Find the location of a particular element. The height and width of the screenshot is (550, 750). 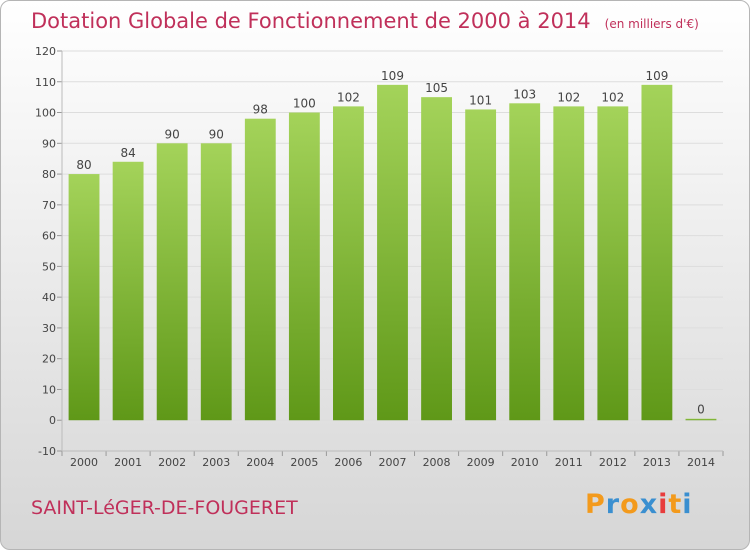

y-tick-label: 100 is located at coordinates (45, 113).